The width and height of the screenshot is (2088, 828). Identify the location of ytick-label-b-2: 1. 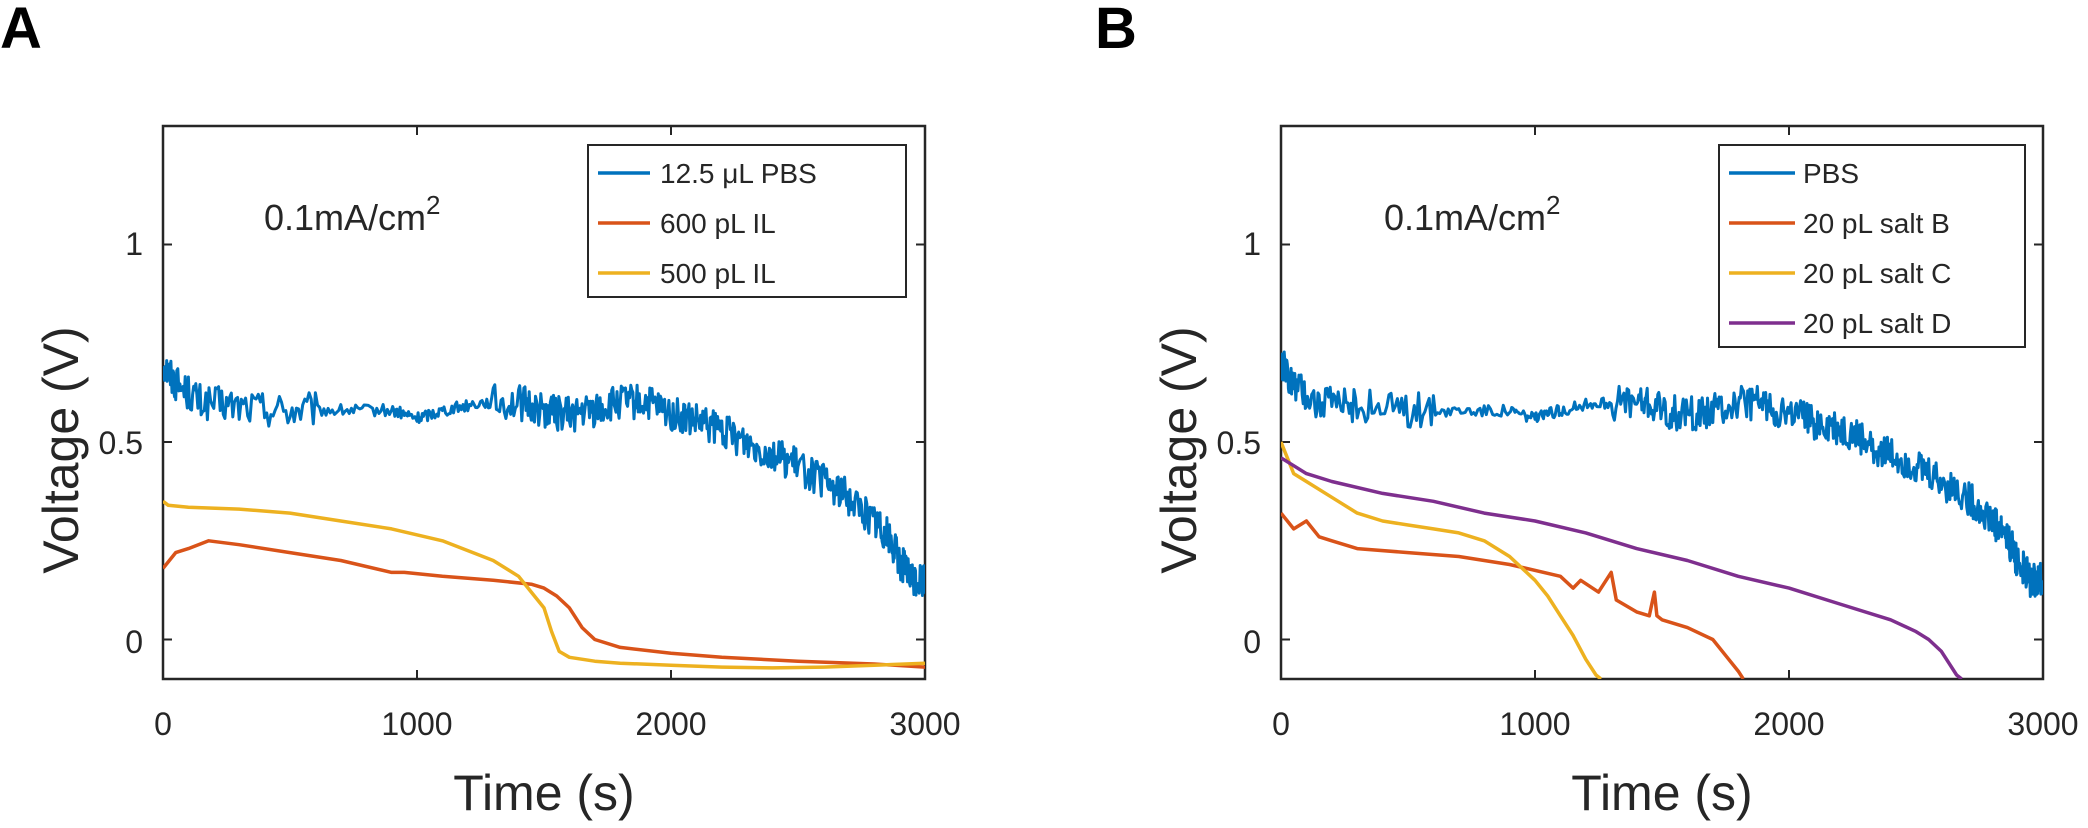
(1252, 244).